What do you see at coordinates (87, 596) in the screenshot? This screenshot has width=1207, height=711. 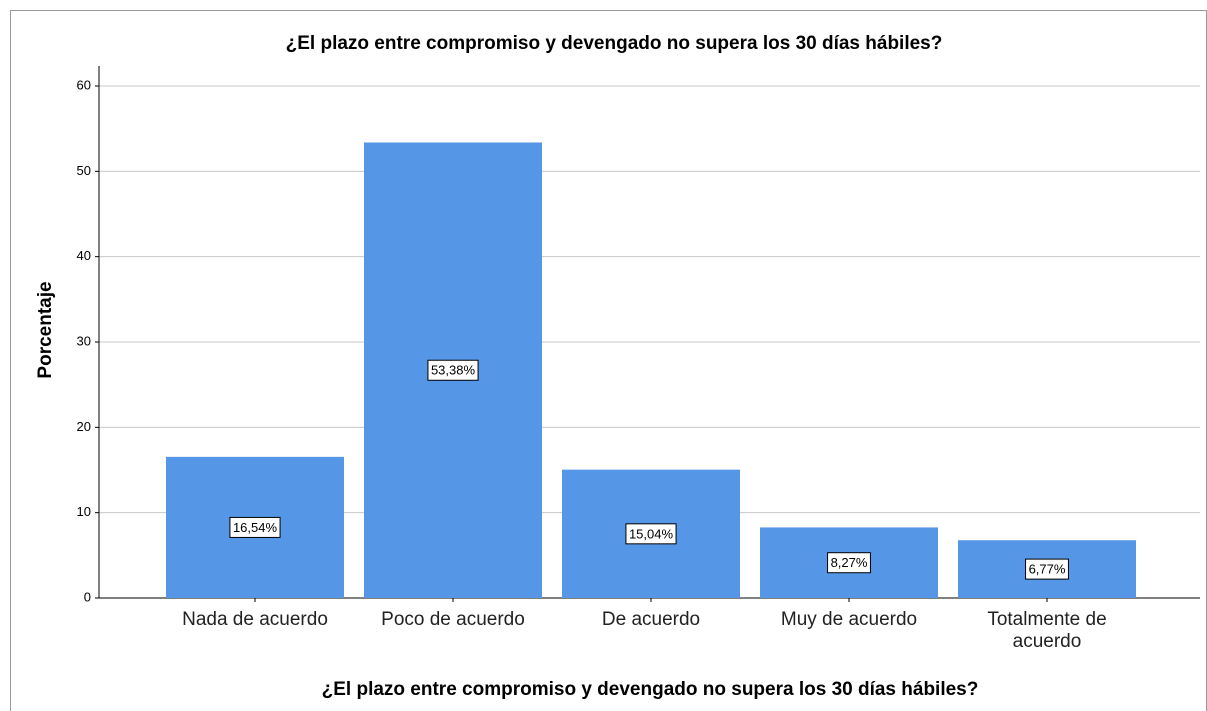 I see `y-tick-label: 0` at bounding box center [87, 596].